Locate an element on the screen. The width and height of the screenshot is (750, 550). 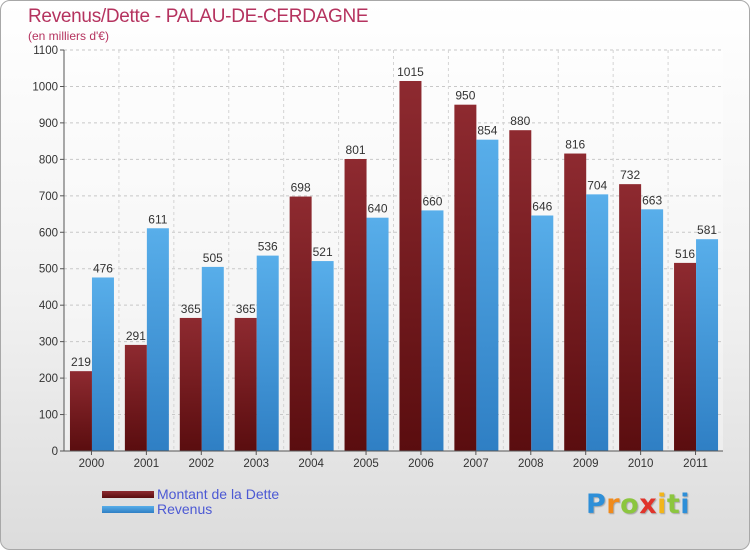
y-tick-label: 700 is located at coordinates (48, 197).